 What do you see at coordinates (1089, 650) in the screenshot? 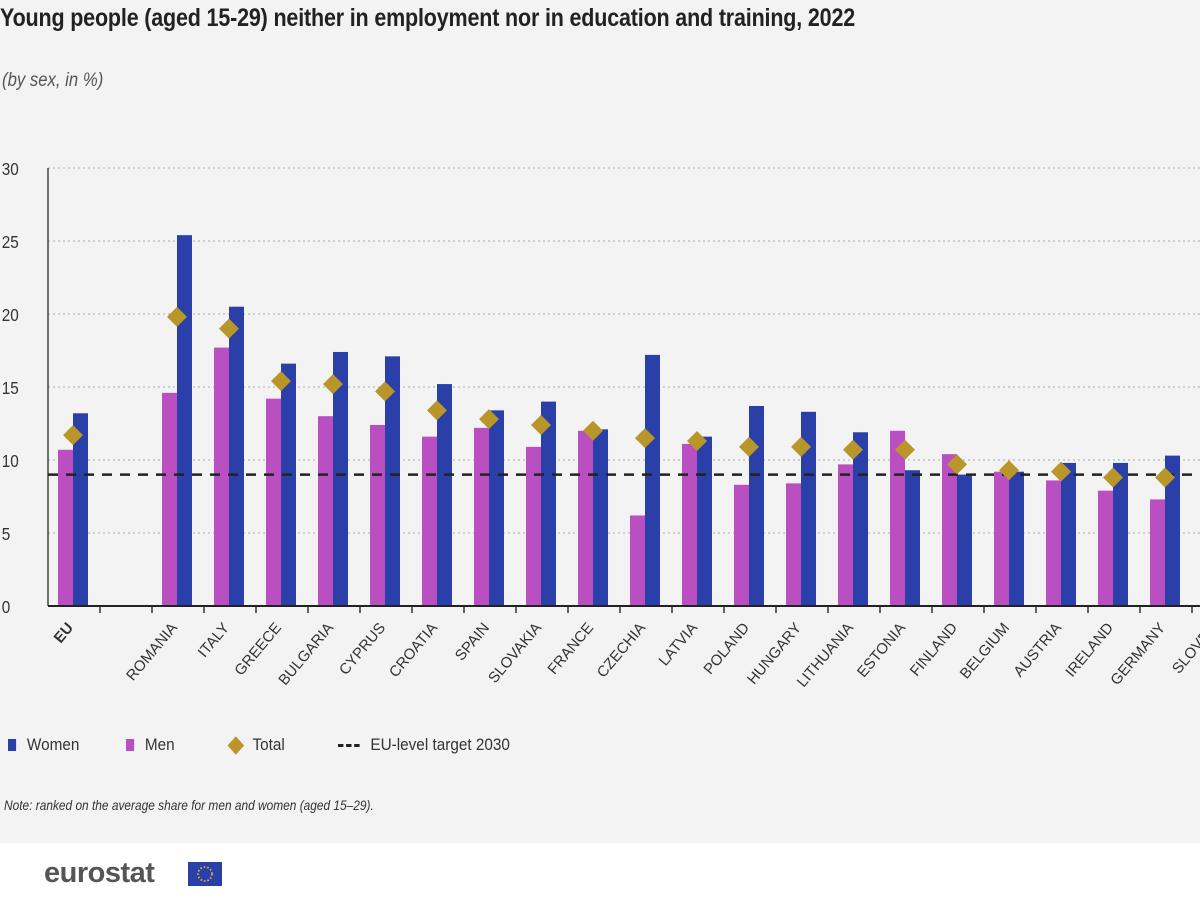
I see `x-tick-label: IRELAND` at bounding box center [1089, 650].